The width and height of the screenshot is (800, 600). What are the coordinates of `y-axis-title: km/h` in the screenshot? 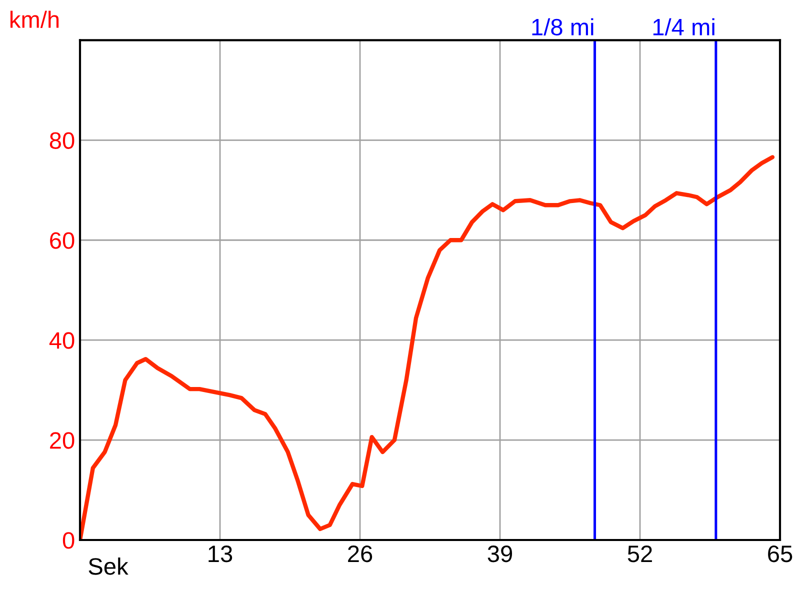 It's located at (34, 19).